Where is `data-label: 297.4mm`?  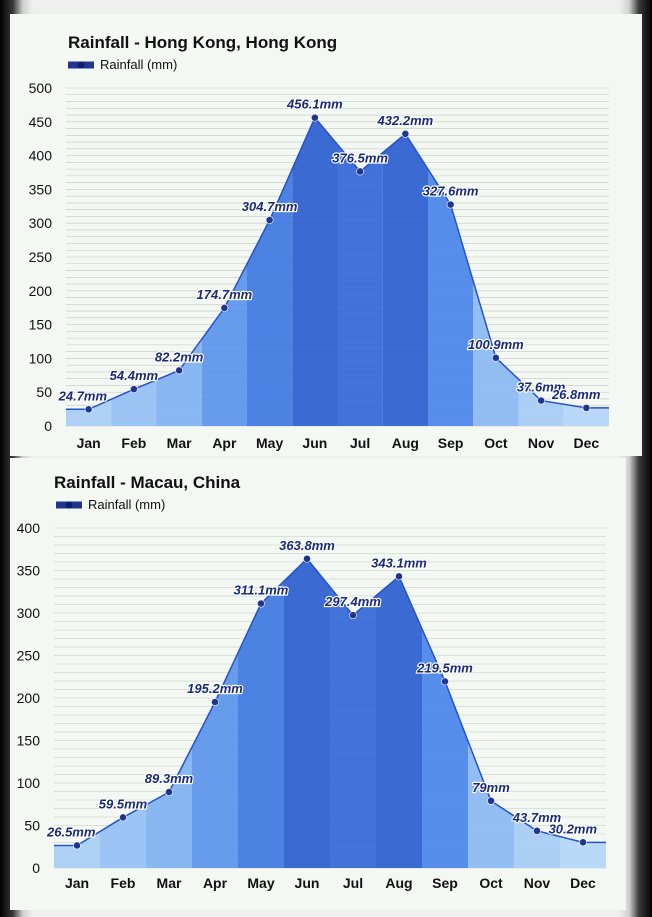 data-label: 297.4mm is located at coordinates (352, 601).